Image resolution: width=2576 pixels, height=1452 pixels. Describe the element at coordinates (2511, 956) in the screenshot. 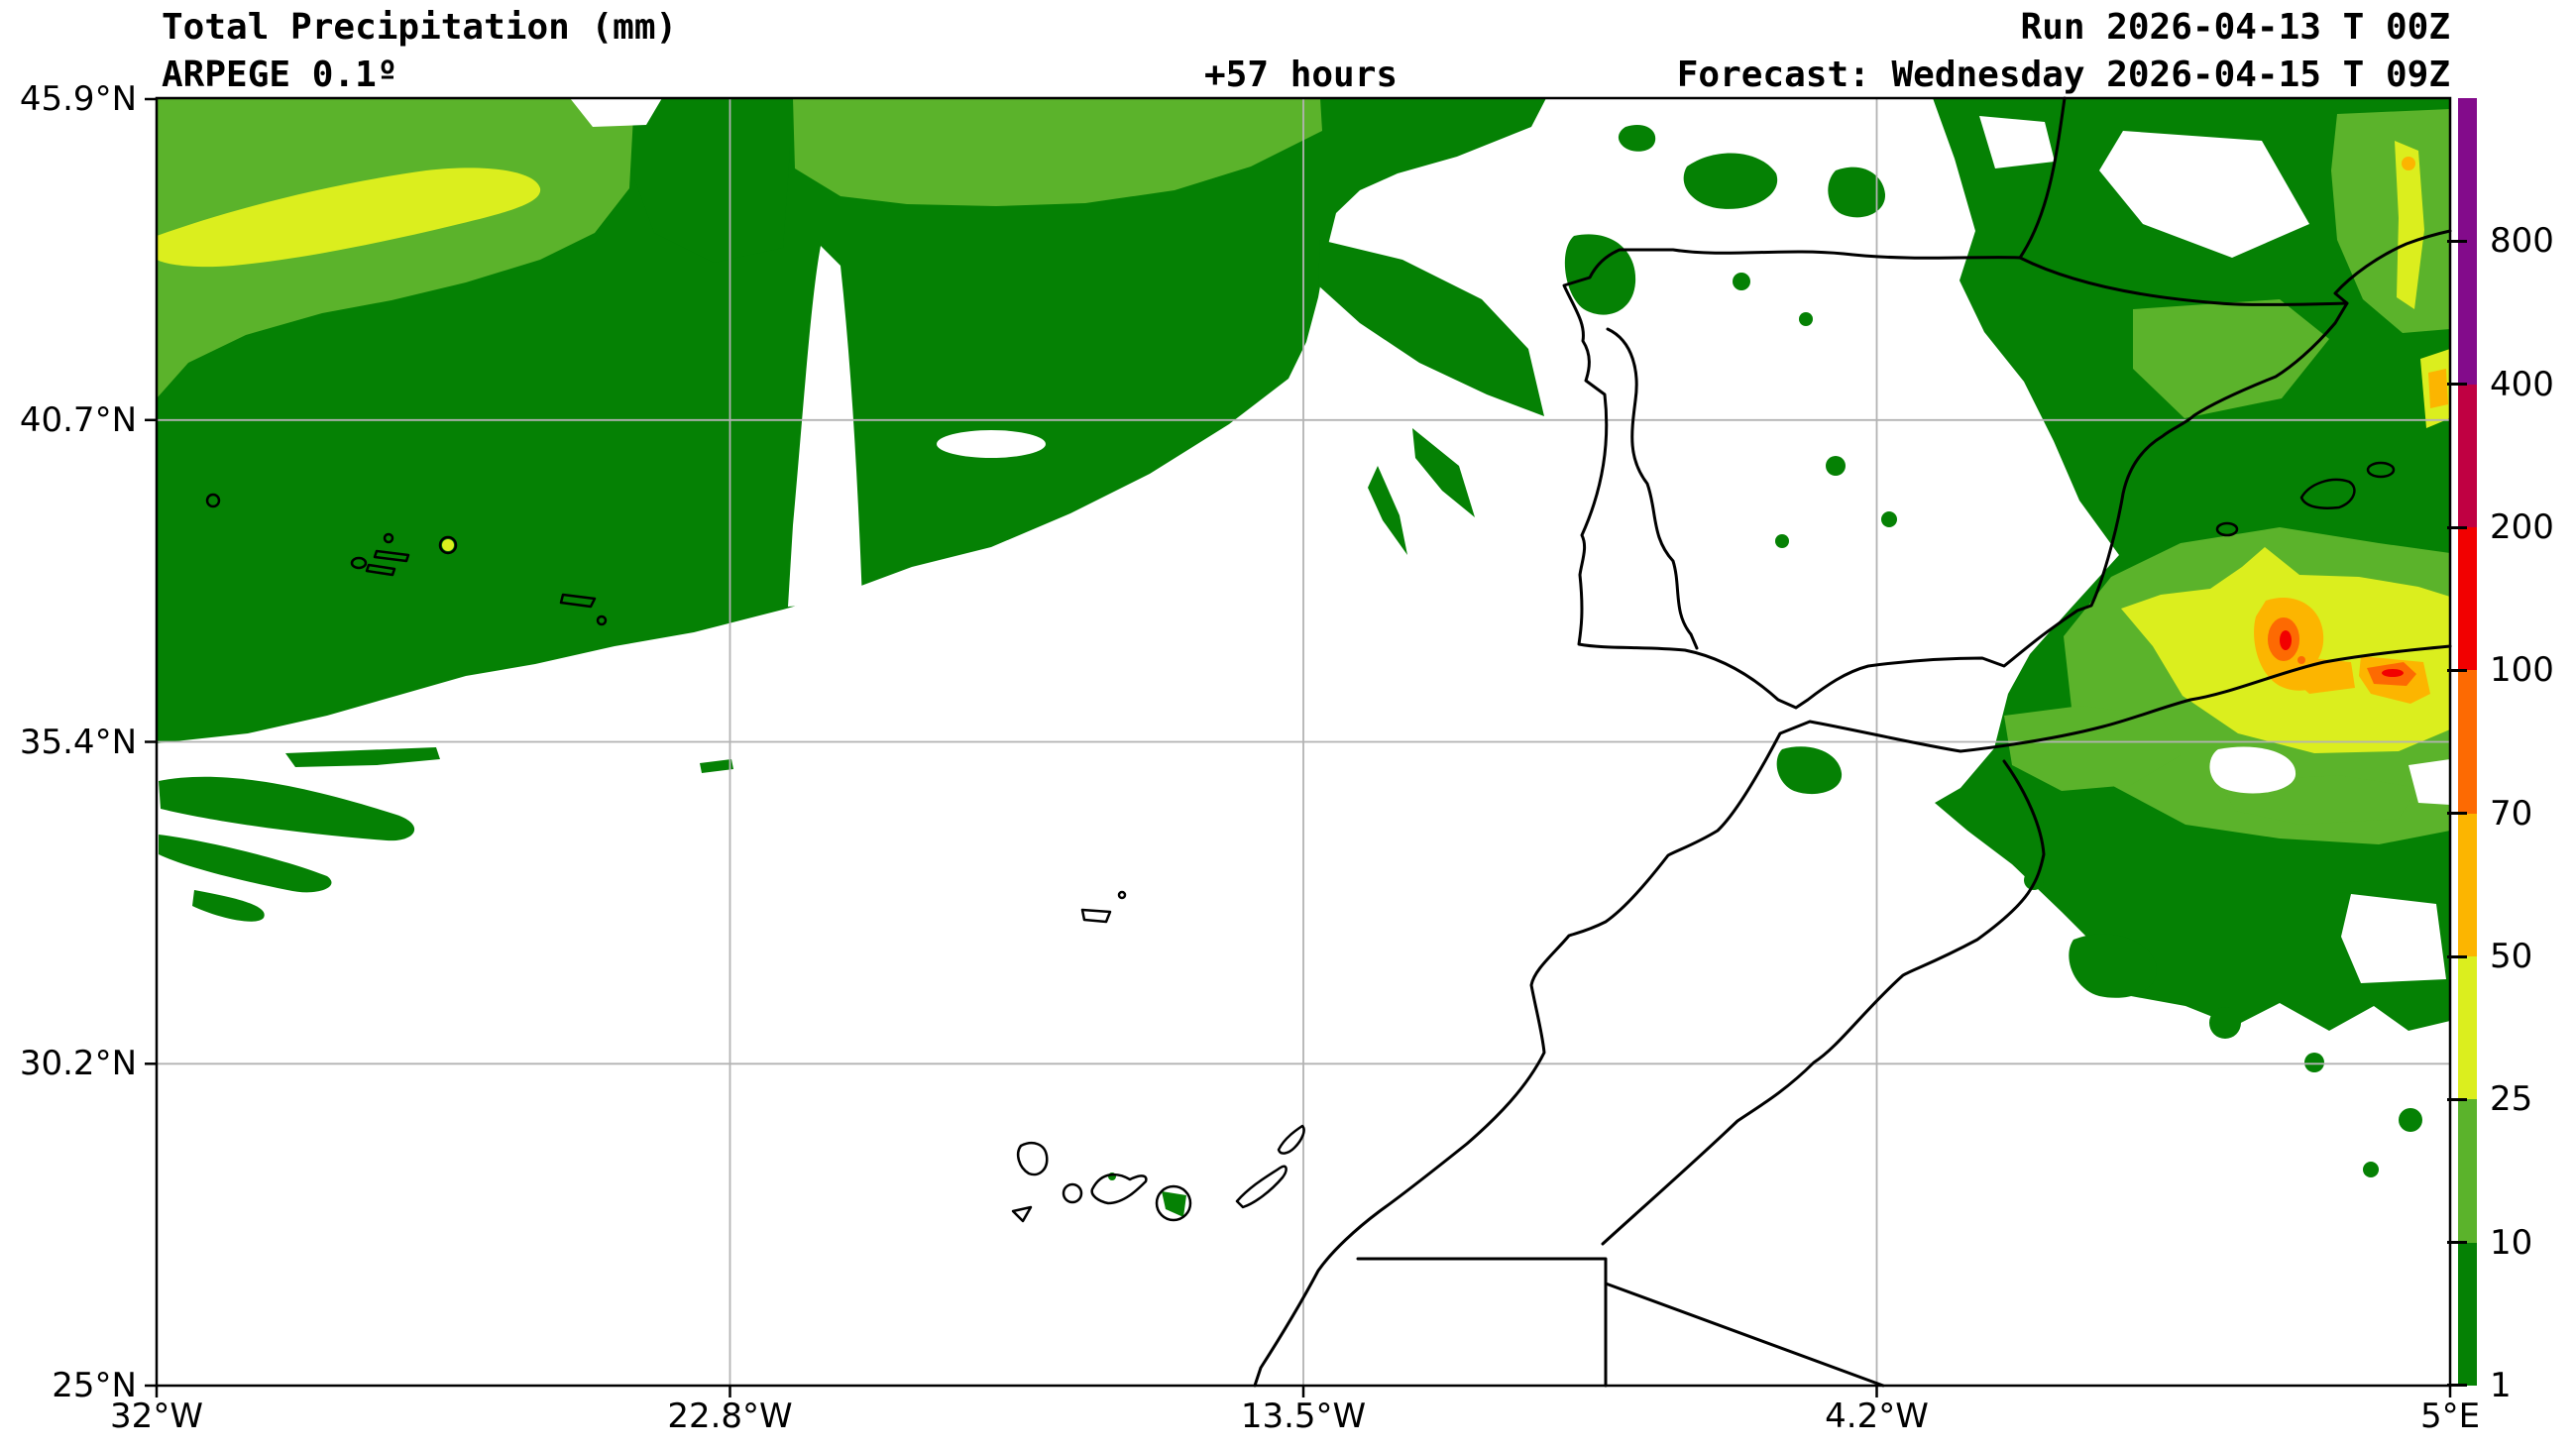

I see `colorbar-label: 50` at that location.